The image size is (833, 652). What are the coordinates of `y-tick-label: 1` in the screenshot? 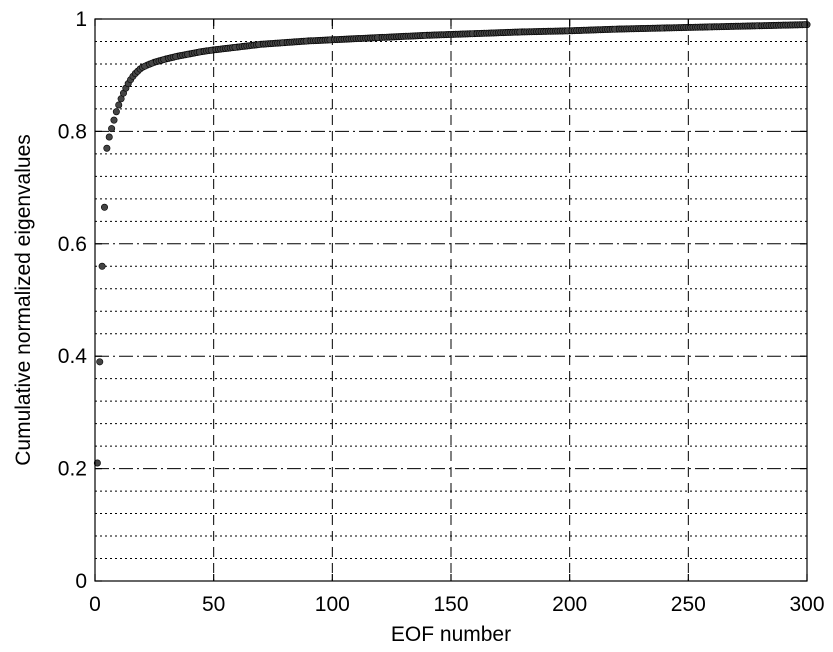 It's located at (81, 19).